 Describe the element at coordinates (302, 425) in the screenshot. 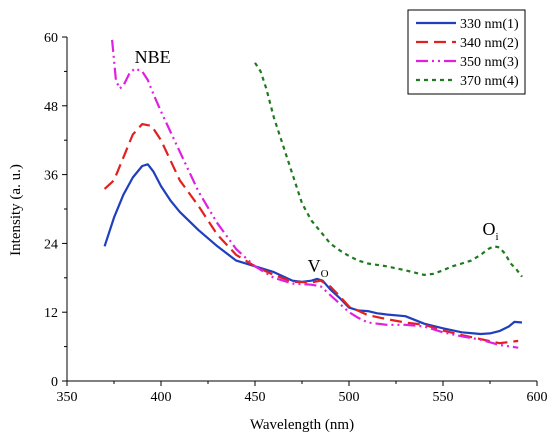

I see `x-axis-title: Wavelength (nm)` at that location.